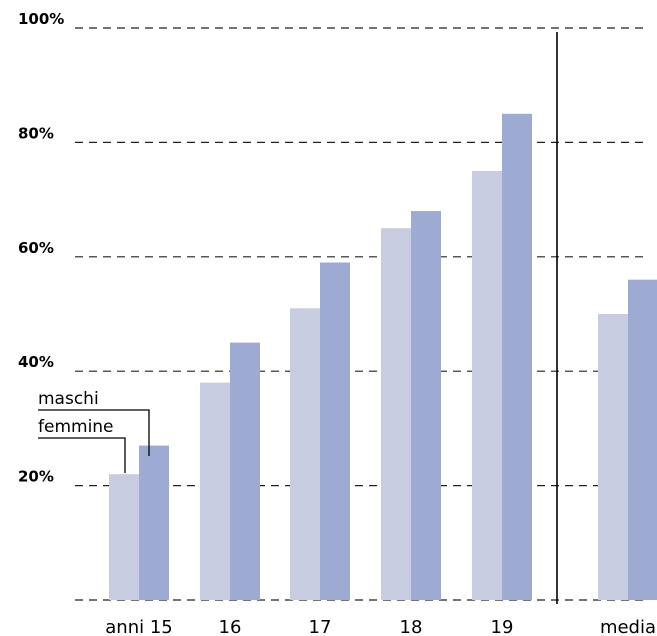 This screenshot has height=636, width=657. Describe the element at coordinates (41, 19) in the screenshot. I see `y-tick-label: 100%` at that location.